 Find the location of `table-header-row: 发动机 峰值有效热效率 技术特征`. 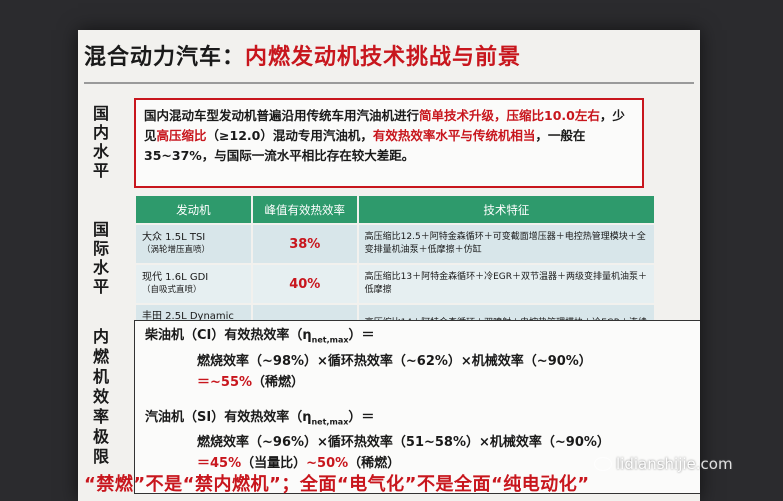

table-header-row: 发动机 峰值有效热效率 技术特征 is located at coordinates (396, 210).